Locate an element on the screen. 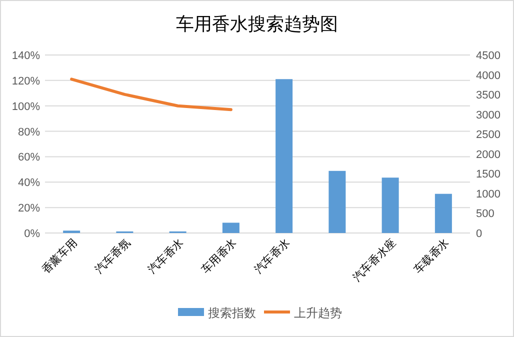 The height and width of the screenshot is (337, 514). y-tick-label: 100% is located at coordinates (26, 106).